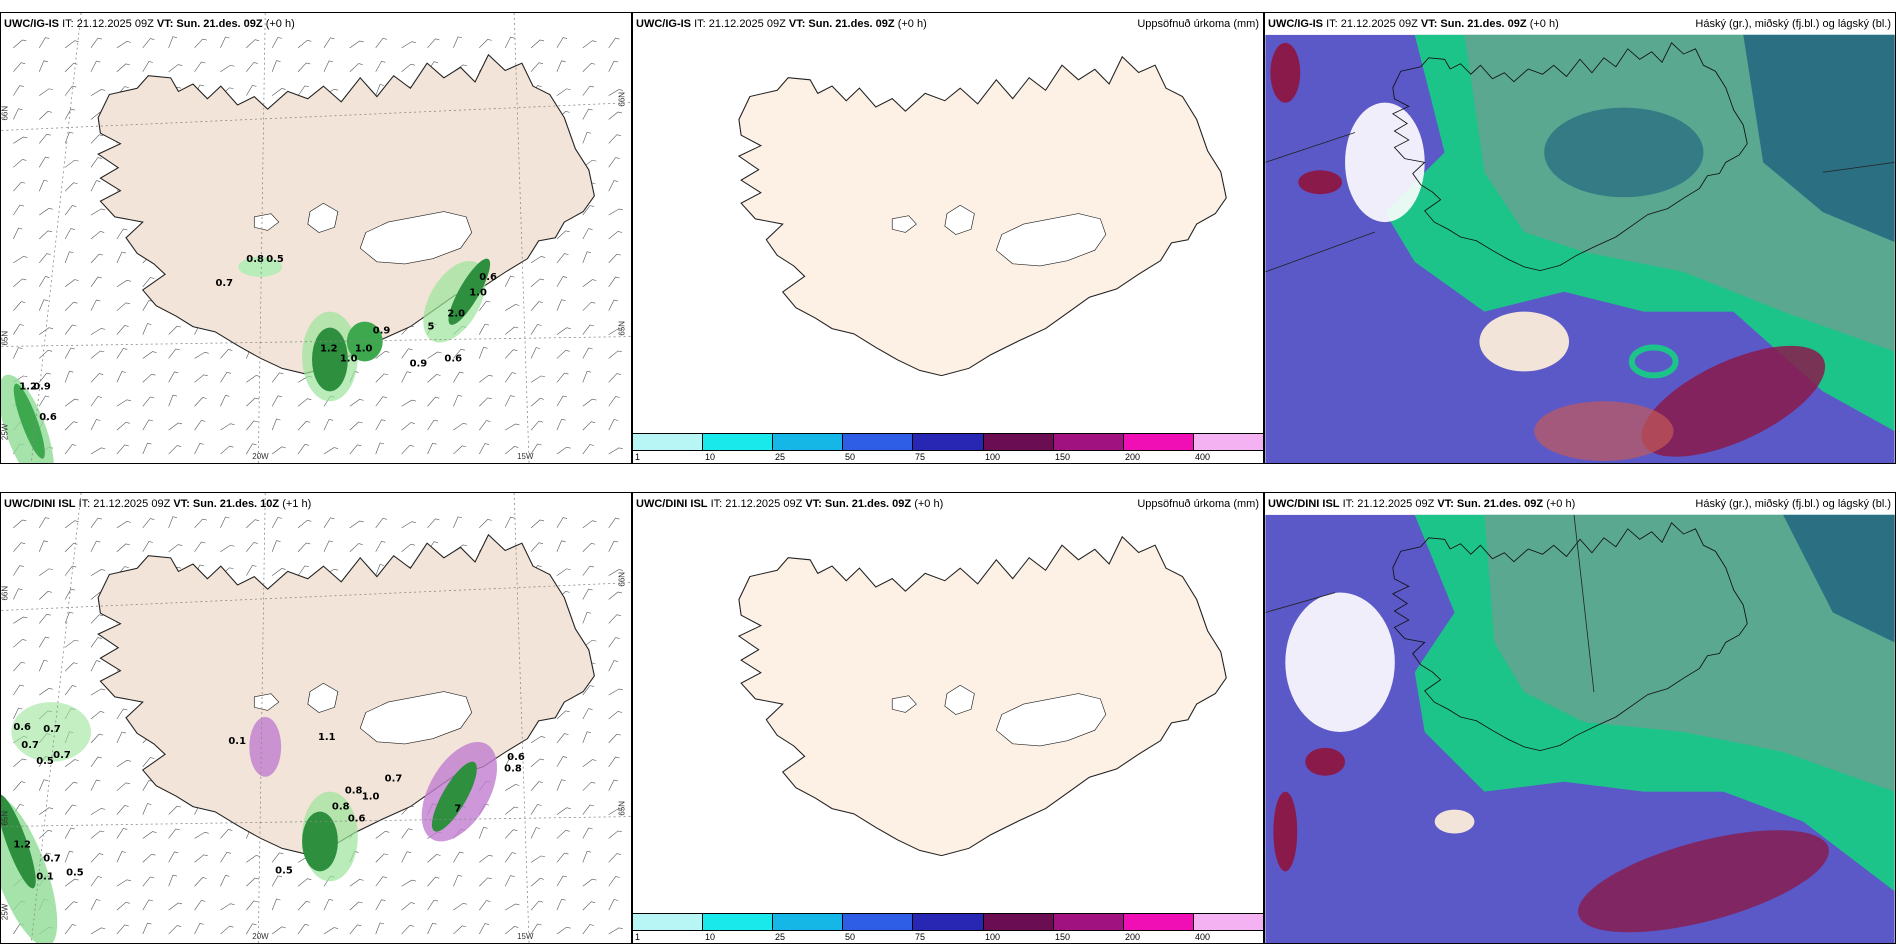 This screenshot has height=950, width=1900. Describe the element at coordinates (622, 579) in the screenshot. I see `svg-text: 66N` at that location.